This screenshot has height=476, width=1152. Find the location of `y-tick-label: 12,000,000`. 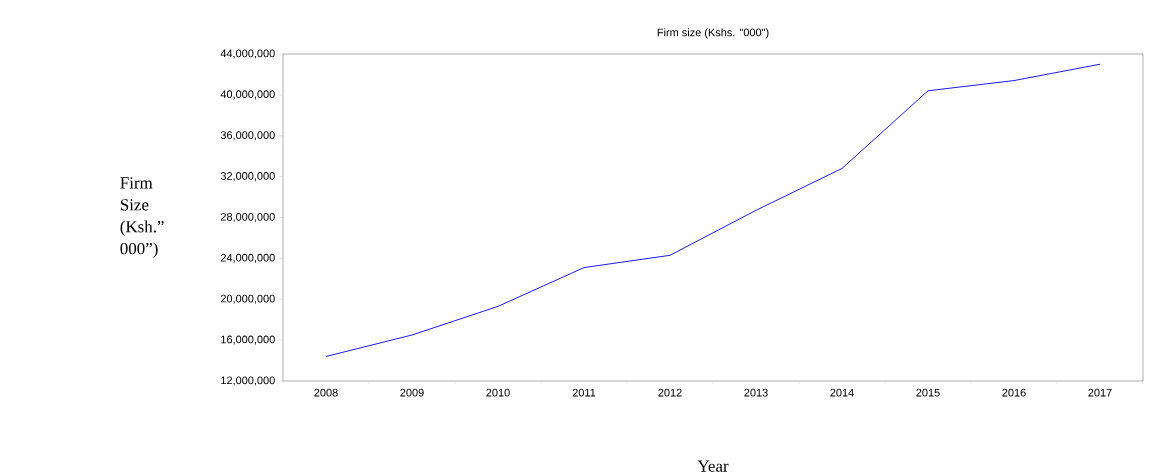

y-tick-label: 12,000,000 is located at coordinates (248, 381).